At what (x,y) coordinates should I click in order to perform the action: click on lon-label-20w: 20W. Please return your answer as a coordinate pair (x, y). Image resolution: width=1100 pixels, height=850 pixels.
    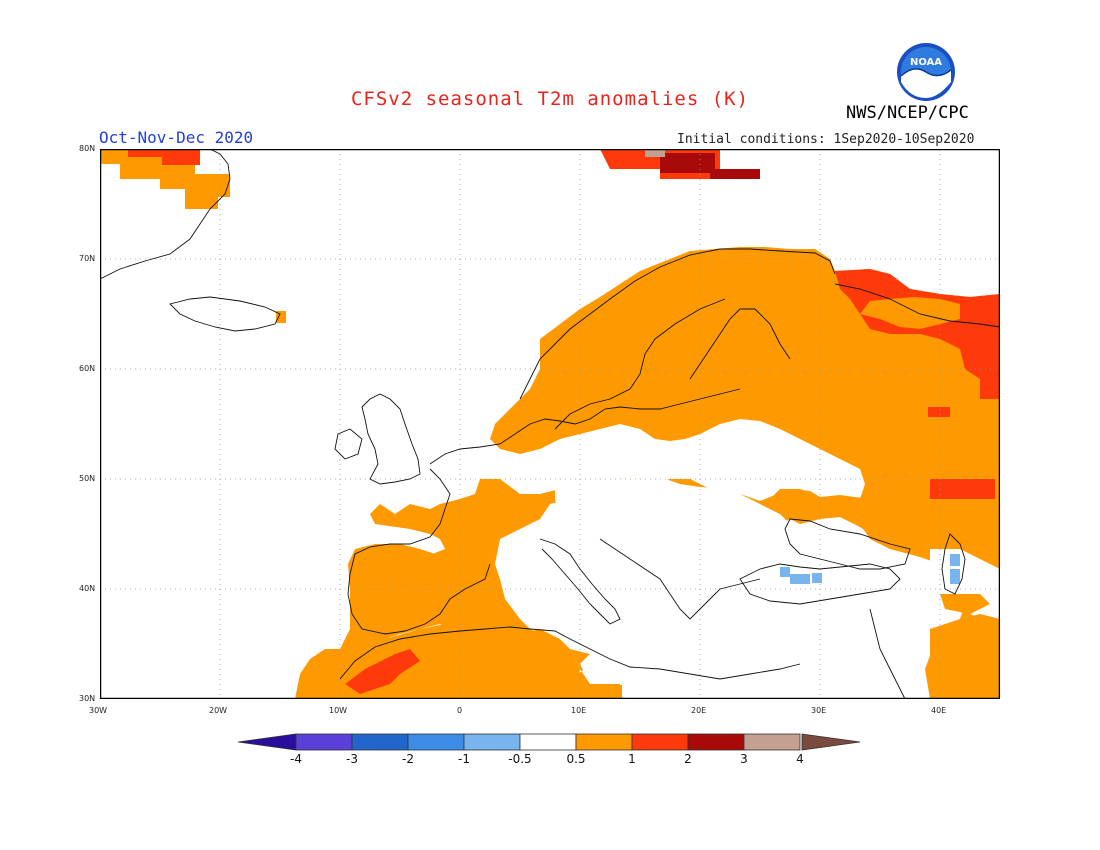
    Looking at the image, I should click on (218, 710).